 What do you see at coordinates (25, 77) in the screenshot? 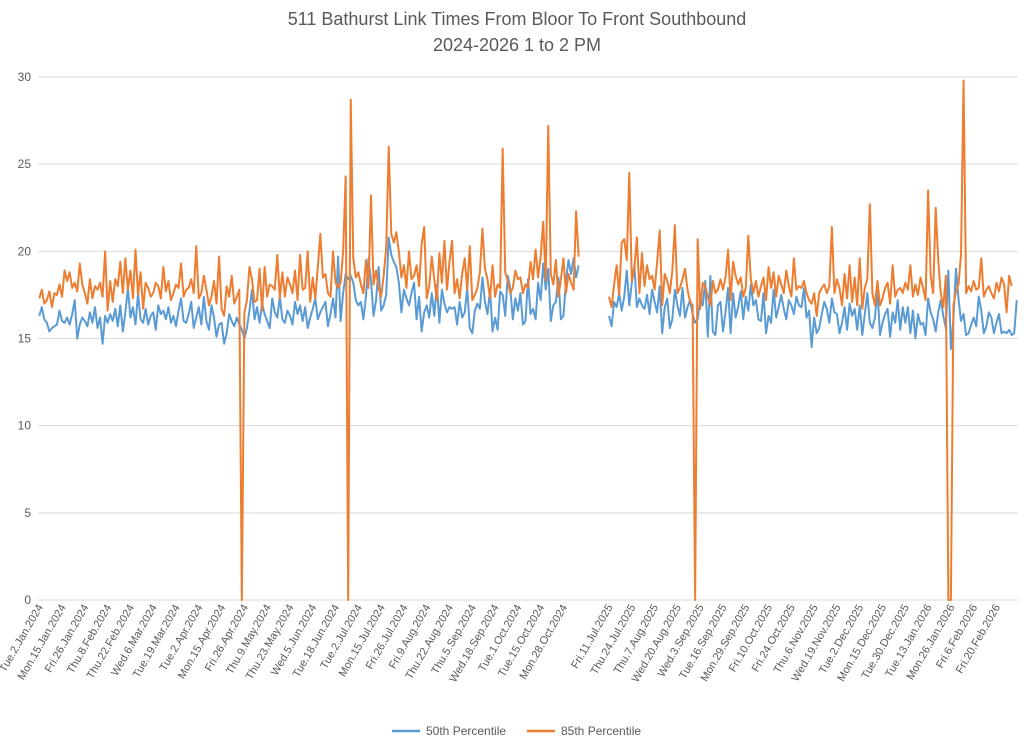
I see `y-tick-label: 30` at bounding box center [25, 77].